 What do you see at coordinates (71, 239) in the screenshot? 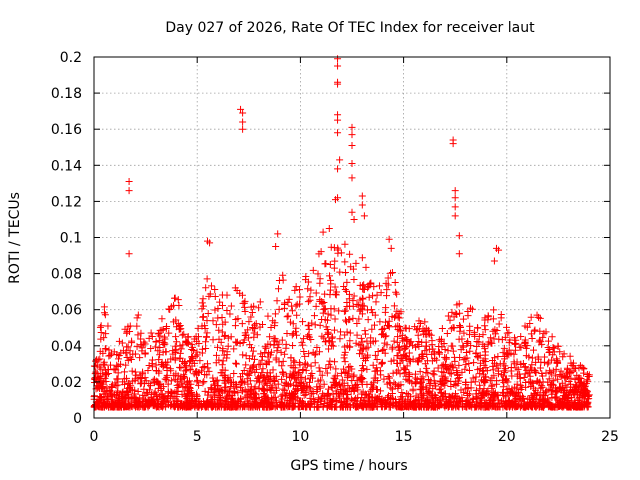
I see `y-tick-label: 0.1` at bounding box center [71, 239].